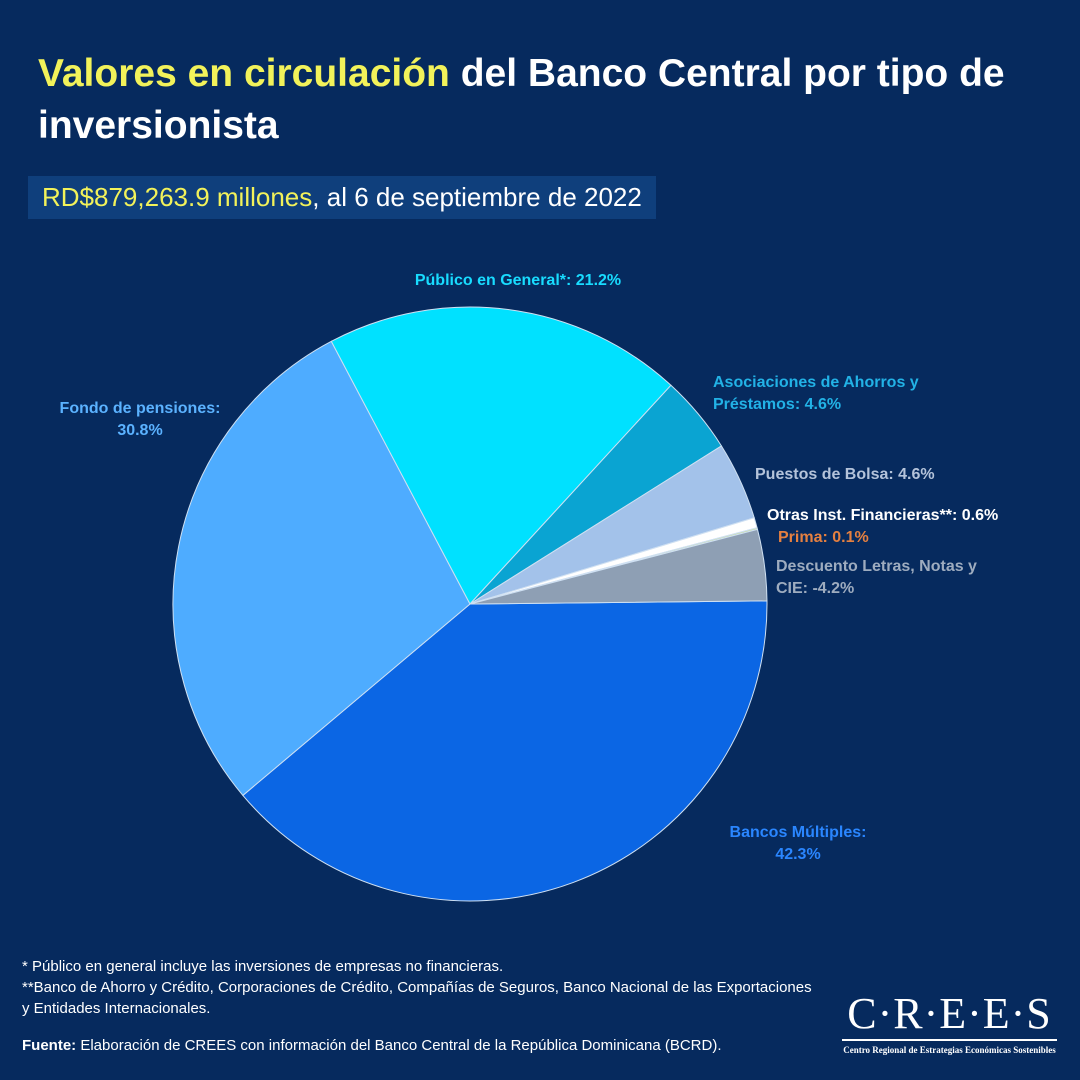 The width and height of the screenshot is (1080, 1080). What do you see at coordinates (177, 197) in the screenshot?
I see `subtitle-highlight: RD$879,263.9 millones` at bounding box center [177, 197].